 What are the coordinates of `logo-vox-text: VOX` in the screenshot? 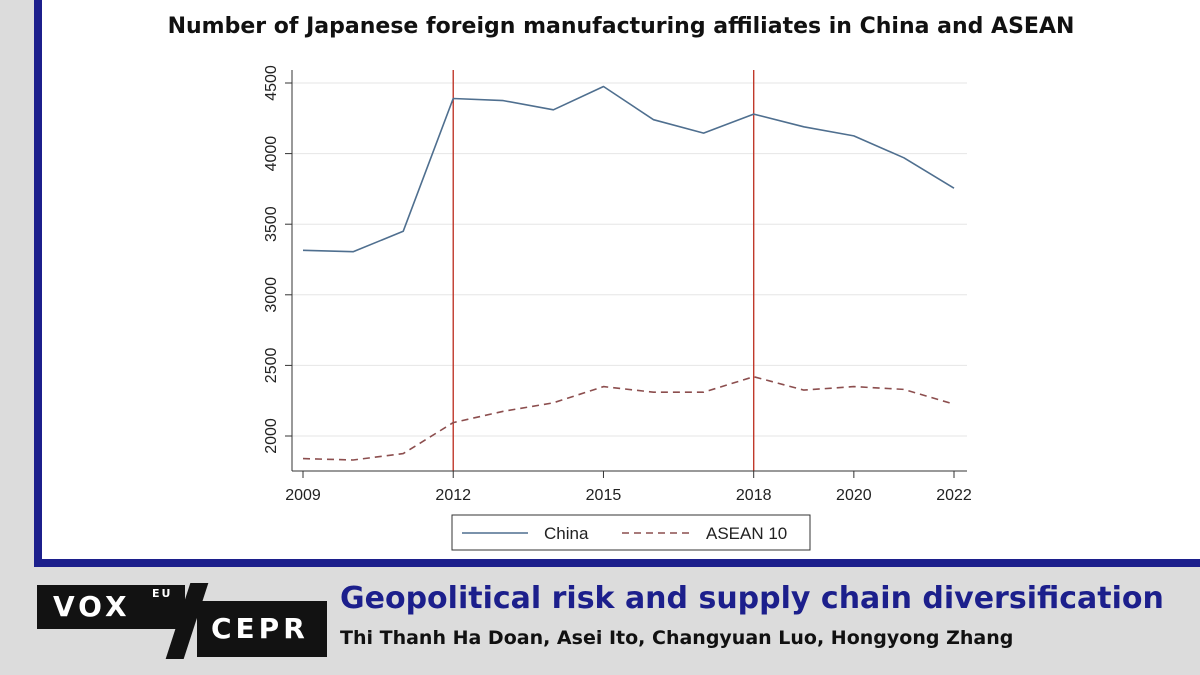 It's located at (92, 606).